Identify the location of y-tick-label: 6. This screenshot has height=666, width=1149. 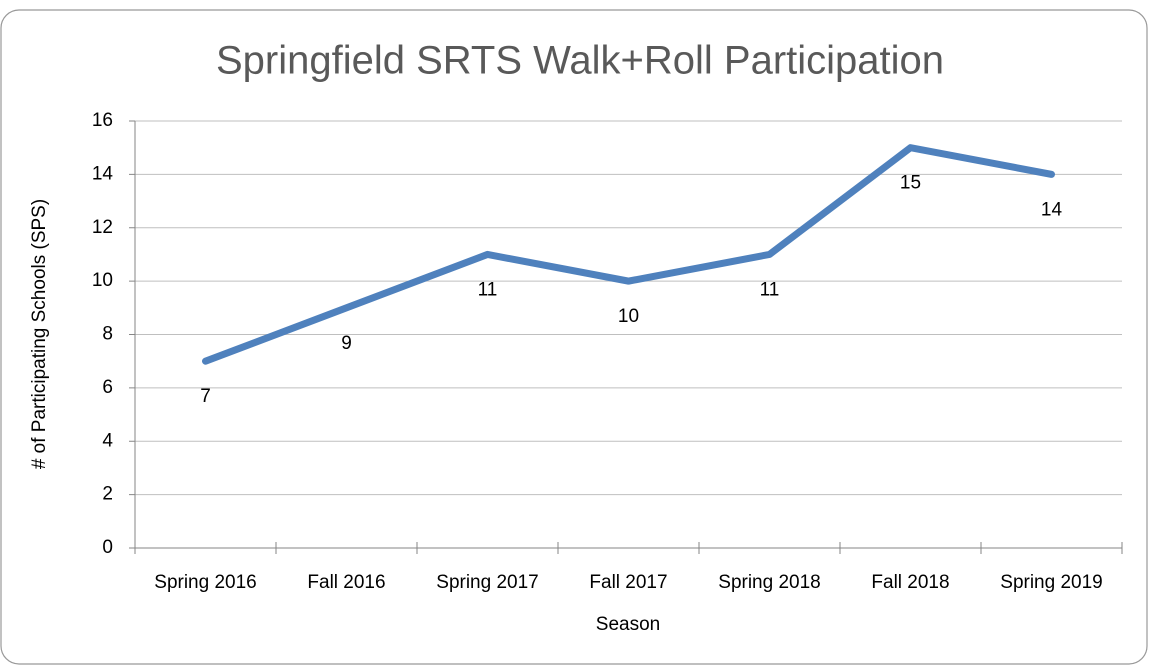
(107, 387).